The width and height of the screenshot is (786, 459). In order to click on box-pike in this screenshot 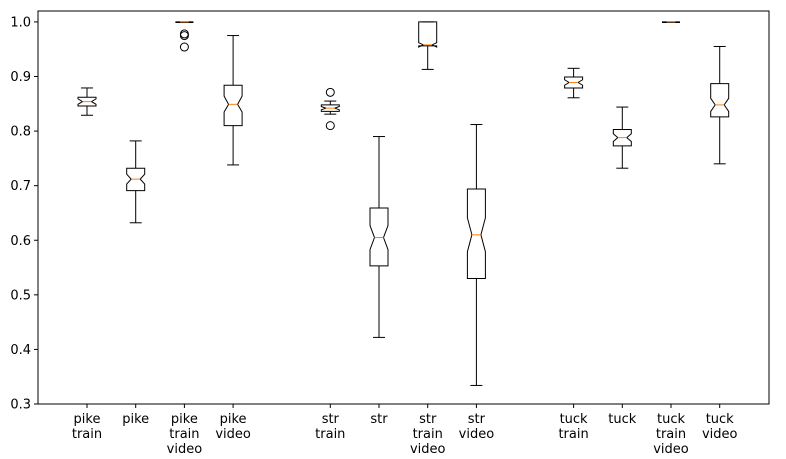, I will do `click(136, 182)`.